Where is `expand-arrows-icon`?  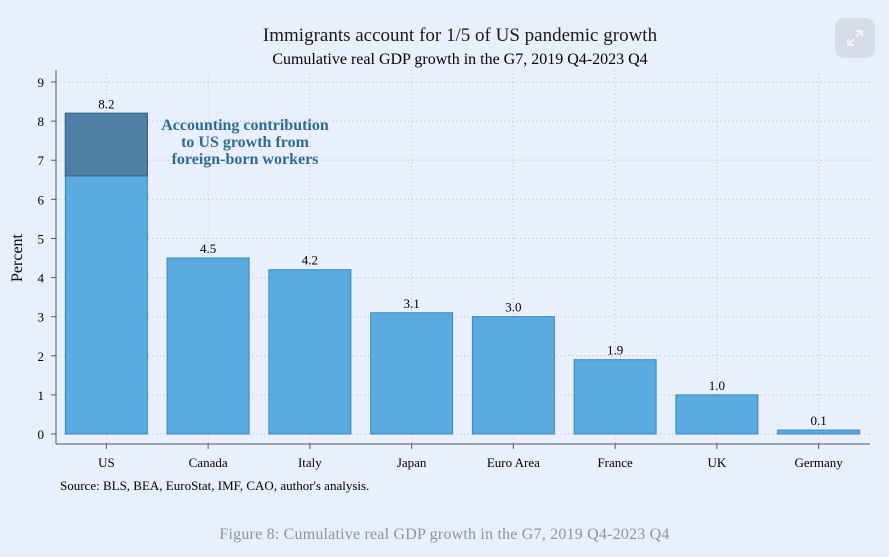 expand-arrows-icon is located at coordinates (855, 38).